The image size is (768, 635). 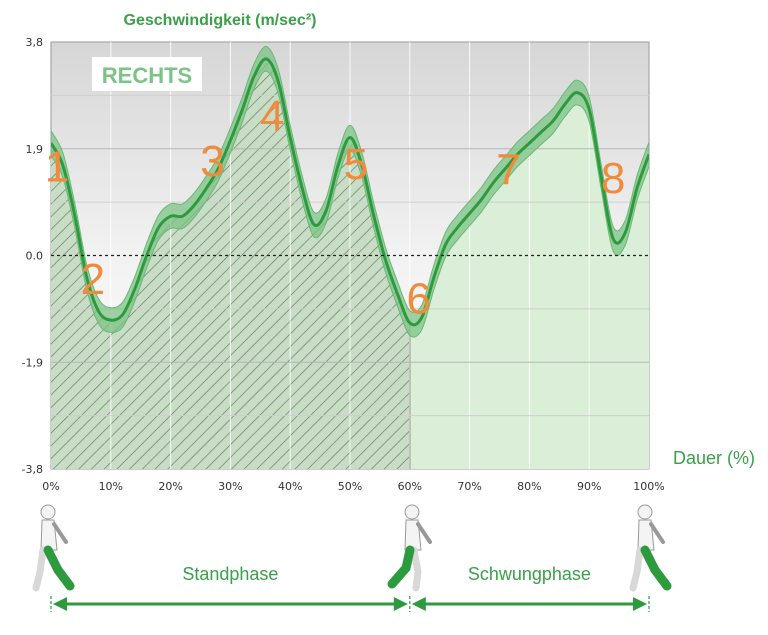 I want to click on x-tick-label: 30%, so click(x=230, y=486).